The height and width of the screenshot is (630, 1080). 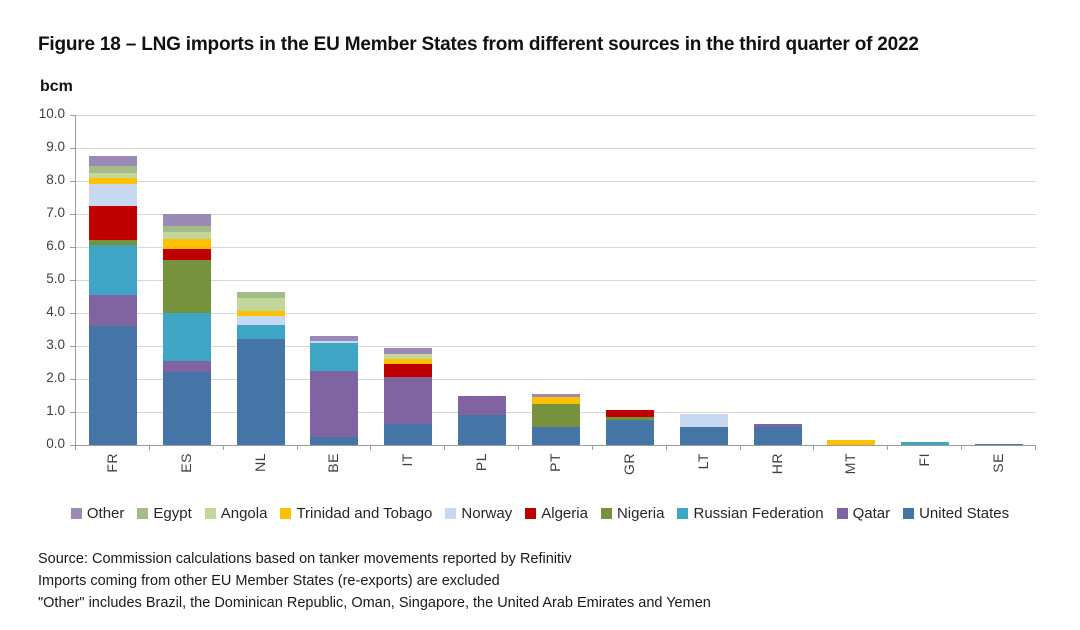 What do you see at coordinates (451, 513) in the screenshot?
I see `legend-swatch-norway` at bounding box center [451, 513].